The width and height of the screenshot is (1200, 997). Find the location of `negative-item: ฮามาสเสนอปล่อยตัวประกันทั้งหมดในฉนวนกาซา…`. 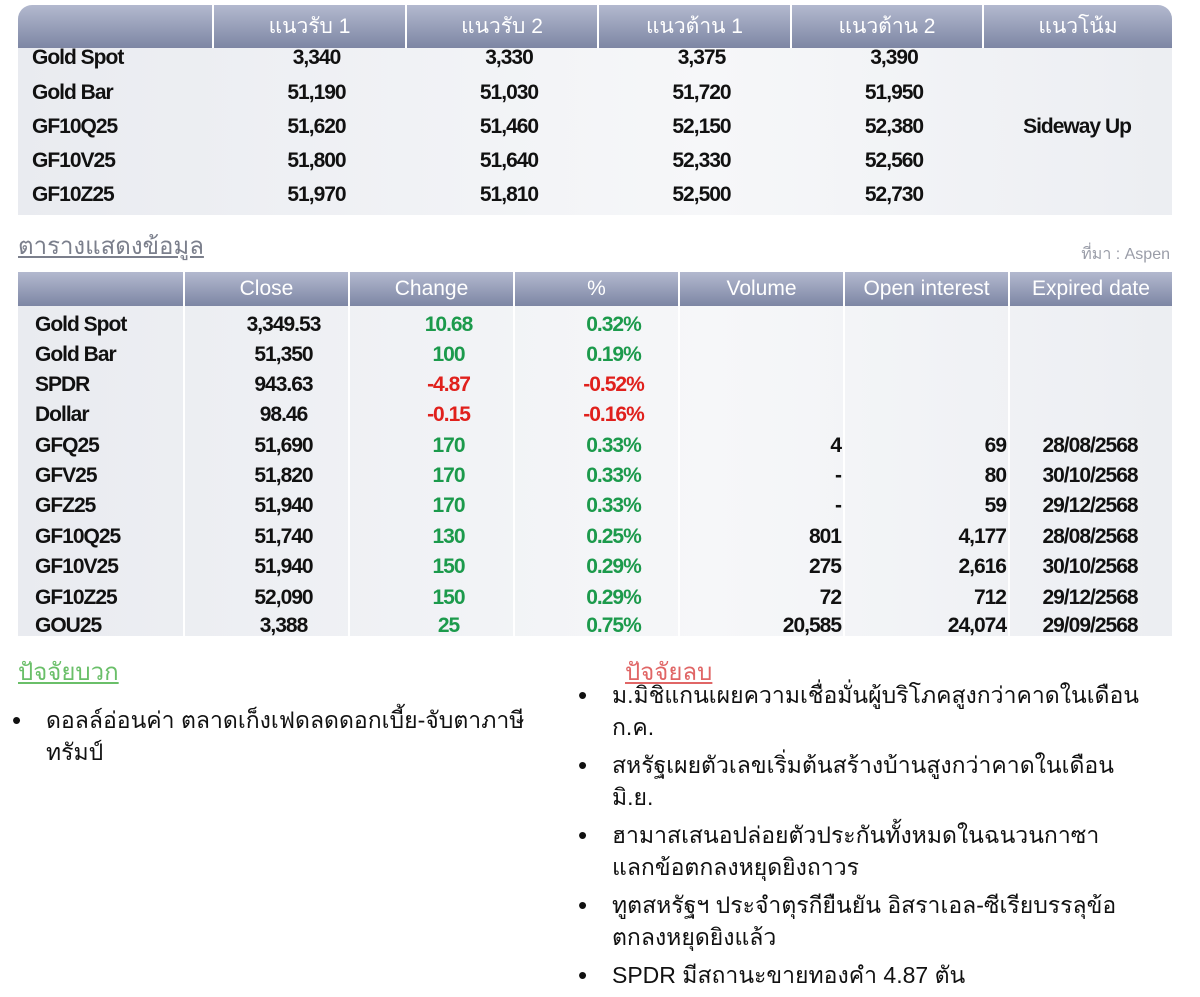

negative-item: ฮามาสเสนอปล่อยตัวประกันทั้งหมดในฉนวนกาซา… is located at coordinates (860, 851).